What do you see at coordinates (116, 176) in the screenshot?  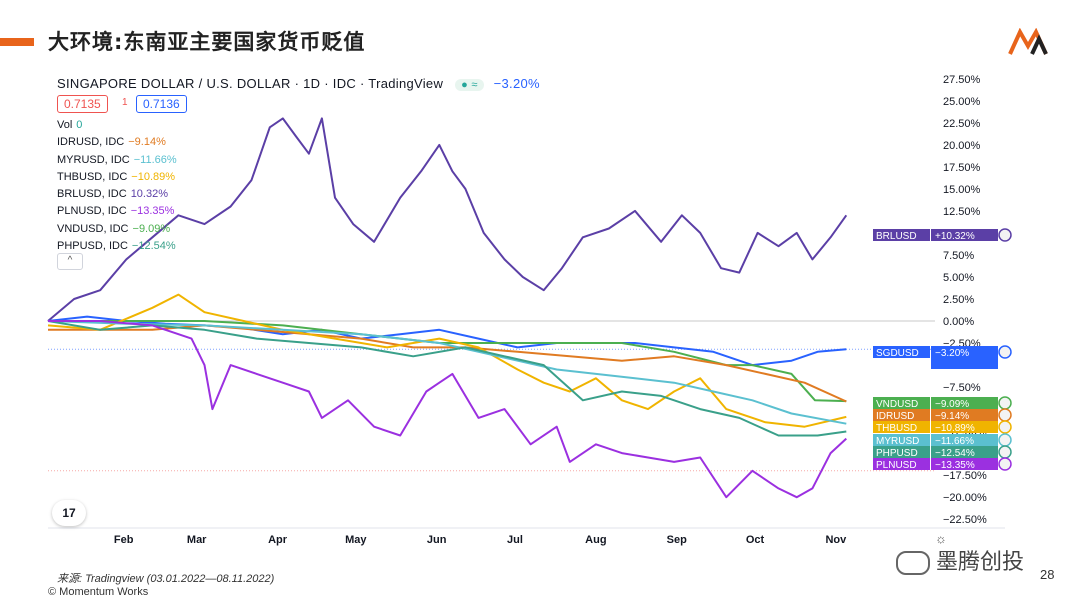 I see `legend-item: THBUSD, IDC −10.89%` at bounding box center [116, 176].